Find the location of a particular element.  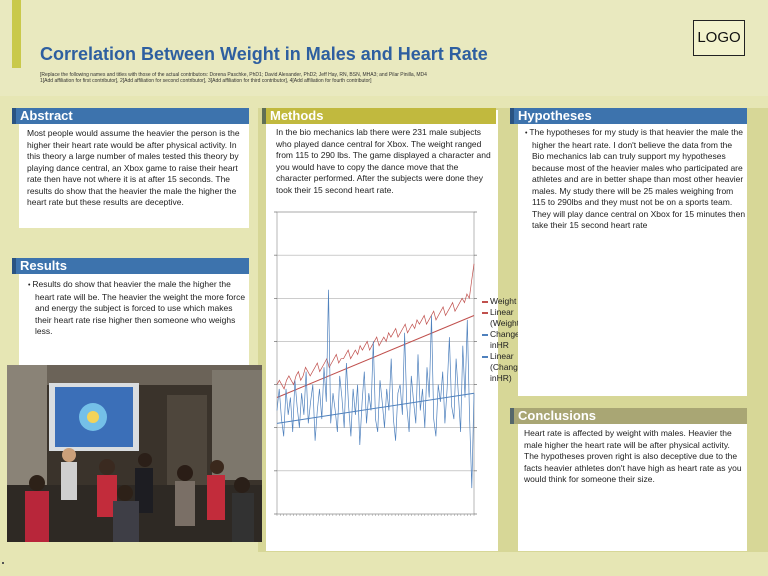

dance-photo-illustration is located at coordinates (134, 453).